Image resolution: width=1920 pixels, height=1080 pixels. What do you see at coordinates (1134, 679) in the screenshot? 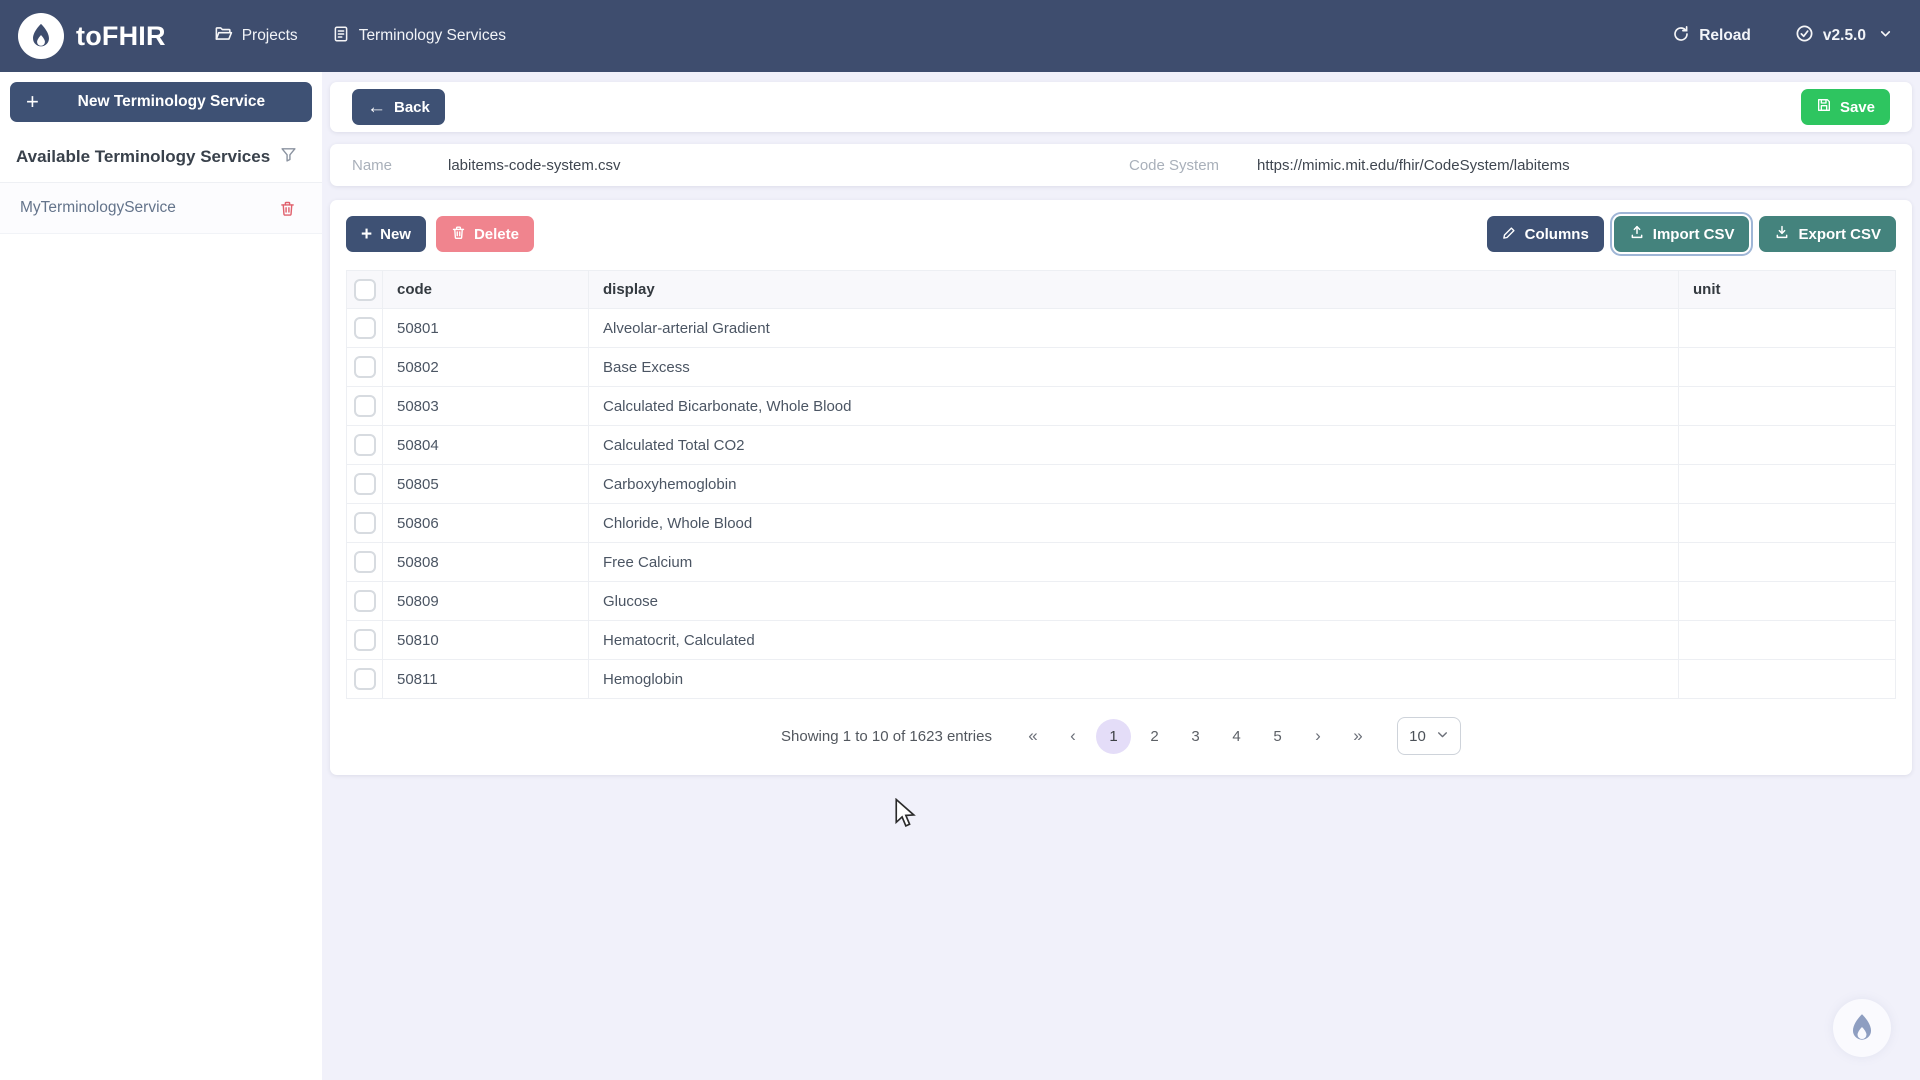
I see `display-cell: Hemoglobin` at bounding box center [1134, 679].